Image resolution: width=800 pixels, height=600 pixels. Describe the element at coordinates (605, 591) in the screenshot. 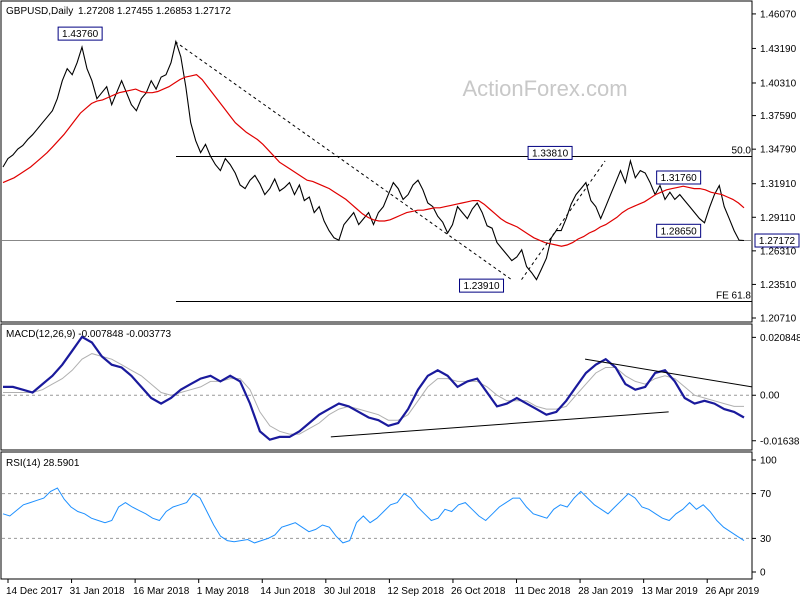

I see `x-tick-label: 28 Jan 2019` at that location.